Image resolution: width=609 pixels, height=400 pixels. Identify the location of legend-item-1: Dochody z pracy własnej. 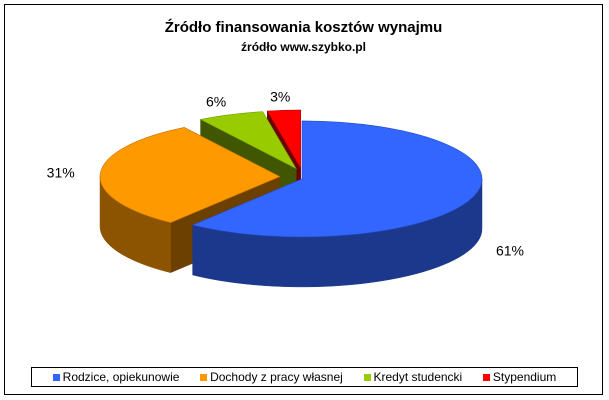
(271, 377).